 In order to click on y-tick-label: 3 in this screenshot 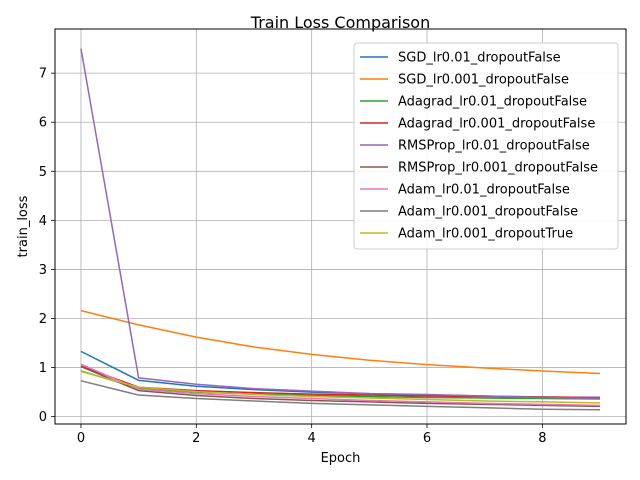, I will do `click(43, 270)`.